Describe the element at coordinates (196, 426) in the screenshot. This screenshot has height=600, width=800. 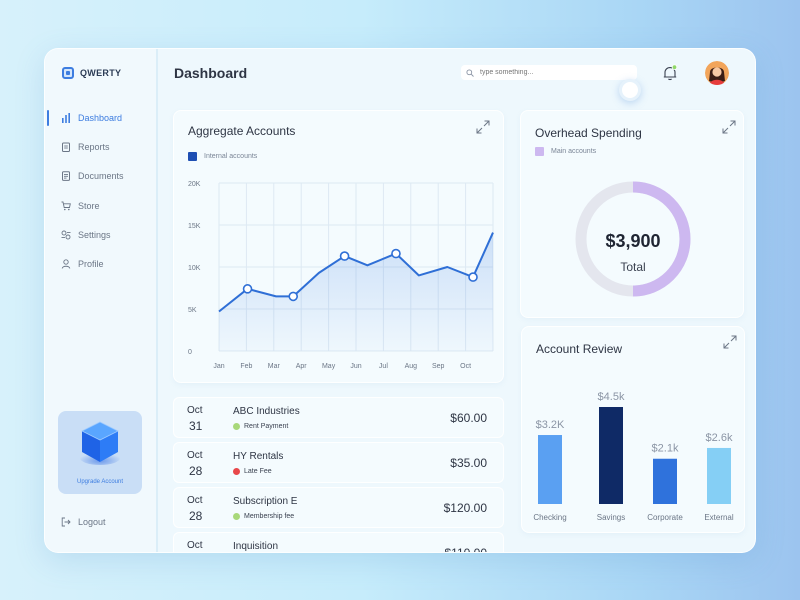
I see `transaction-day: 31` at that location.